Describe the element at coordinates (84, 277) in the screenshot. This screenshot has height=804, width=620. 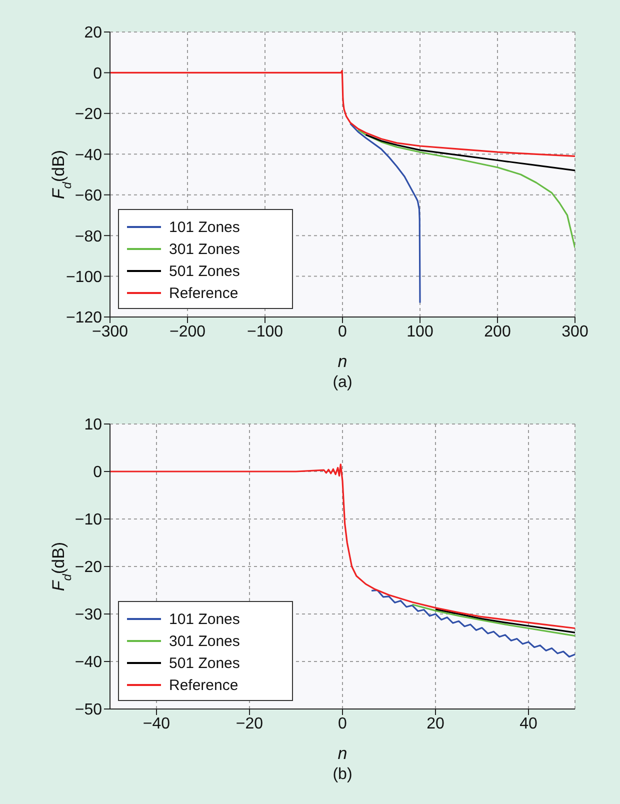
I see `y-tick-label: −100` at that location.